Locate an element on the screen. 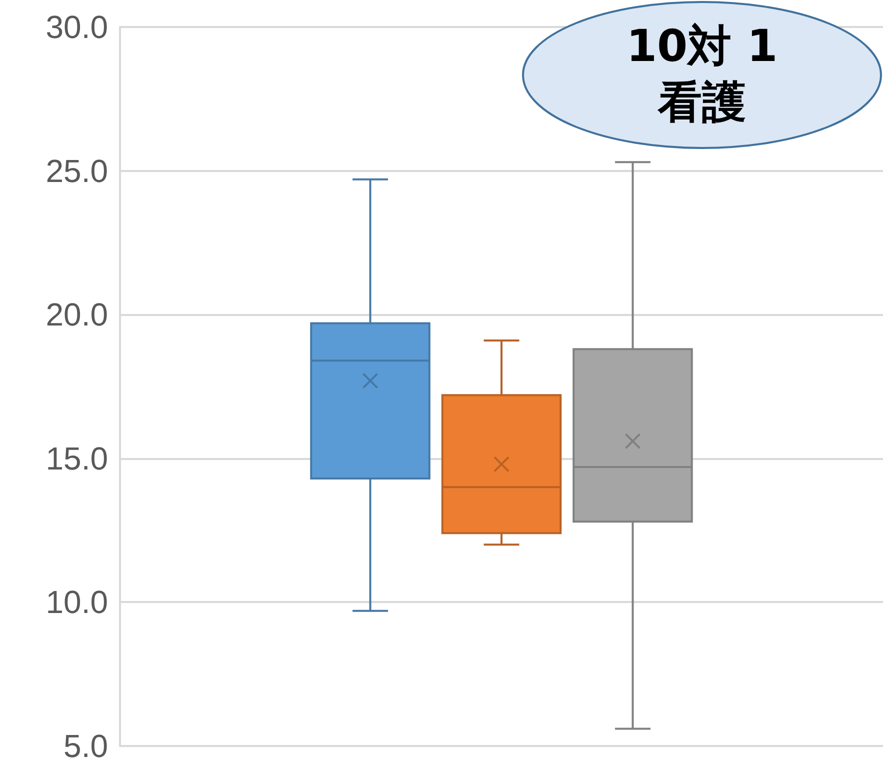  y-tick-label: 25.0 is located at coordinates (77, 170).